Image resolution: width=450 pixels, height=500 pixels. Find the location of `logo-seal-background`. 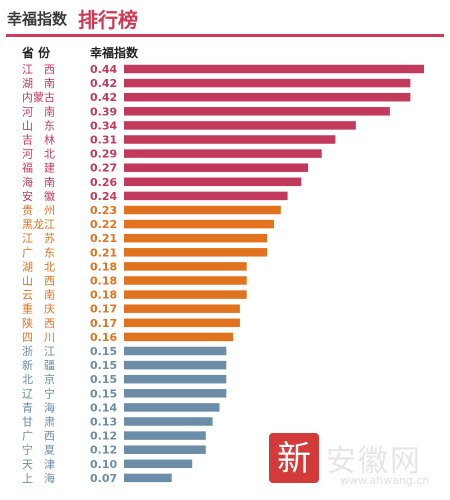

logo-seal-background is located at coordinates (294, 458).